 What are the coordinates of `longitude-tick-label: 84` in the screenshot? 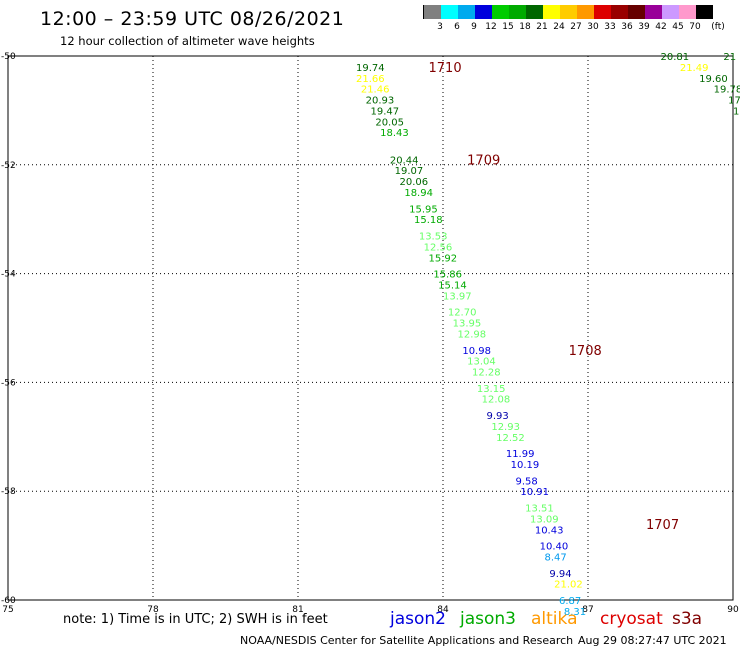 It's located at (443, 610).